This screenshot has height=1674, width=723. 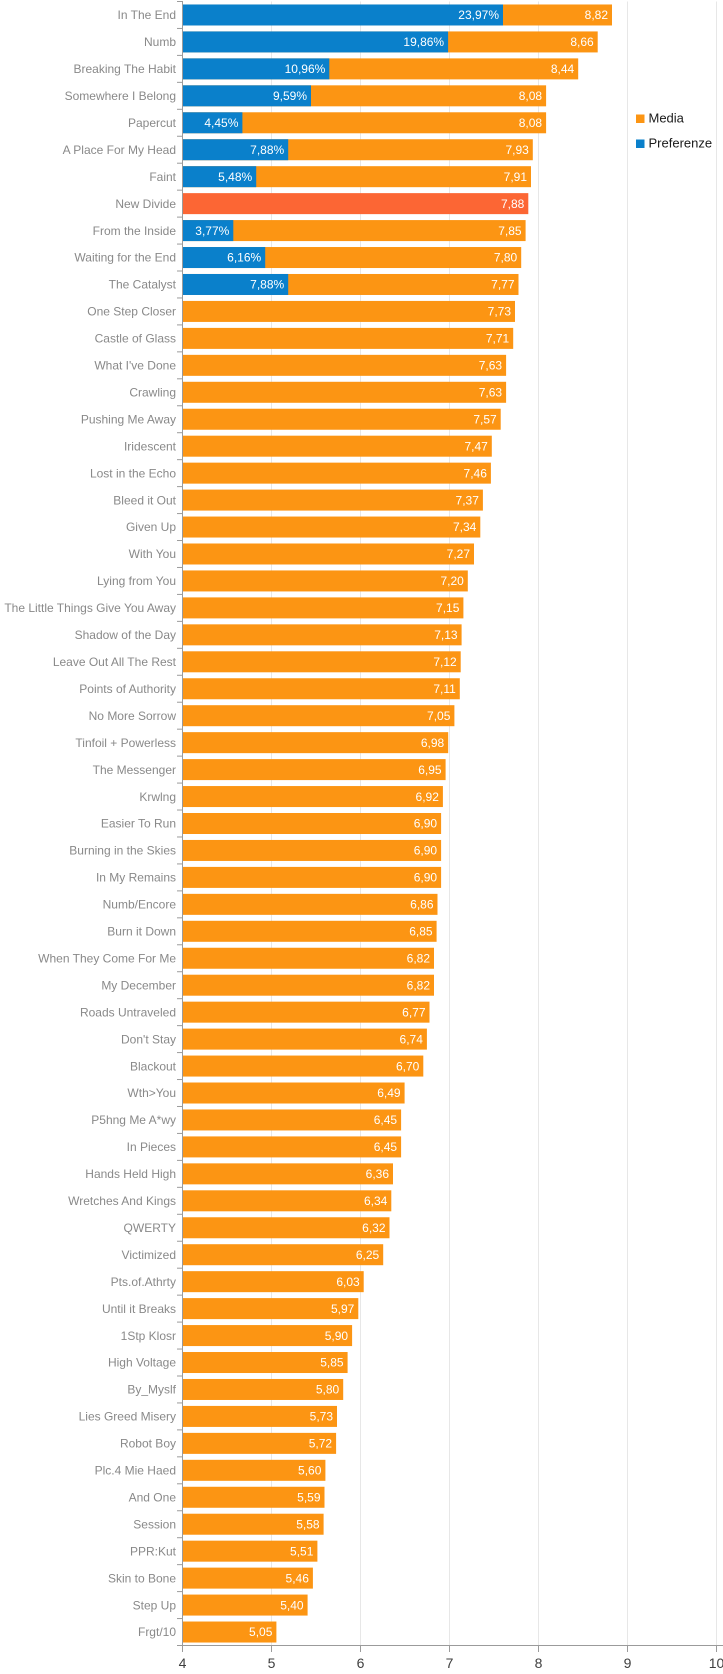 I want to click on svg-text: 6,49, so click(x=389, y=1093).